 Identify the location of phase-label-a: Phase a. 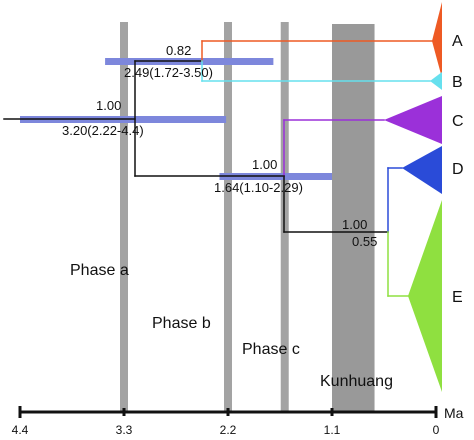
(99, 270).